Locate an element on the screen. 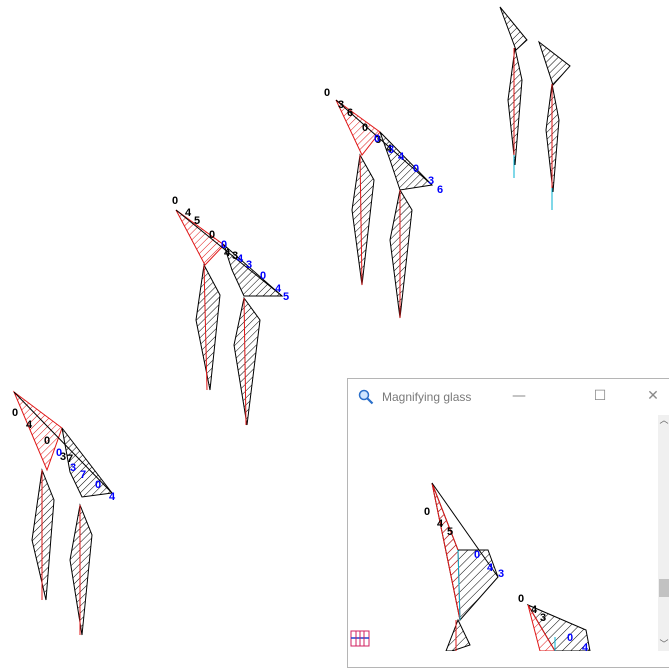  mag-label-blue-3: 0 is located at coordinates (570, 638).